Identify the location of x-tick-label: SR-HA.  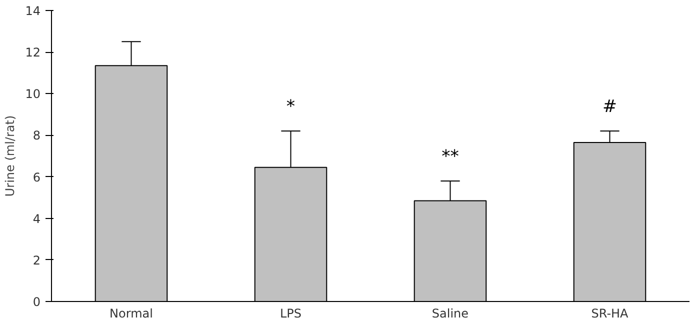
(610, 313).